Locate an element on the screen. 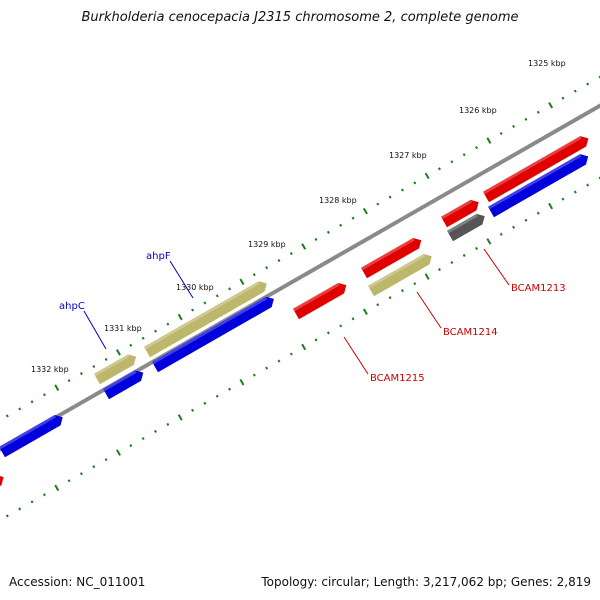 Image resolution: width=600 pixels, height=600 pixels. gene-khaki-low-highlight is located at coordinates (396, 271).